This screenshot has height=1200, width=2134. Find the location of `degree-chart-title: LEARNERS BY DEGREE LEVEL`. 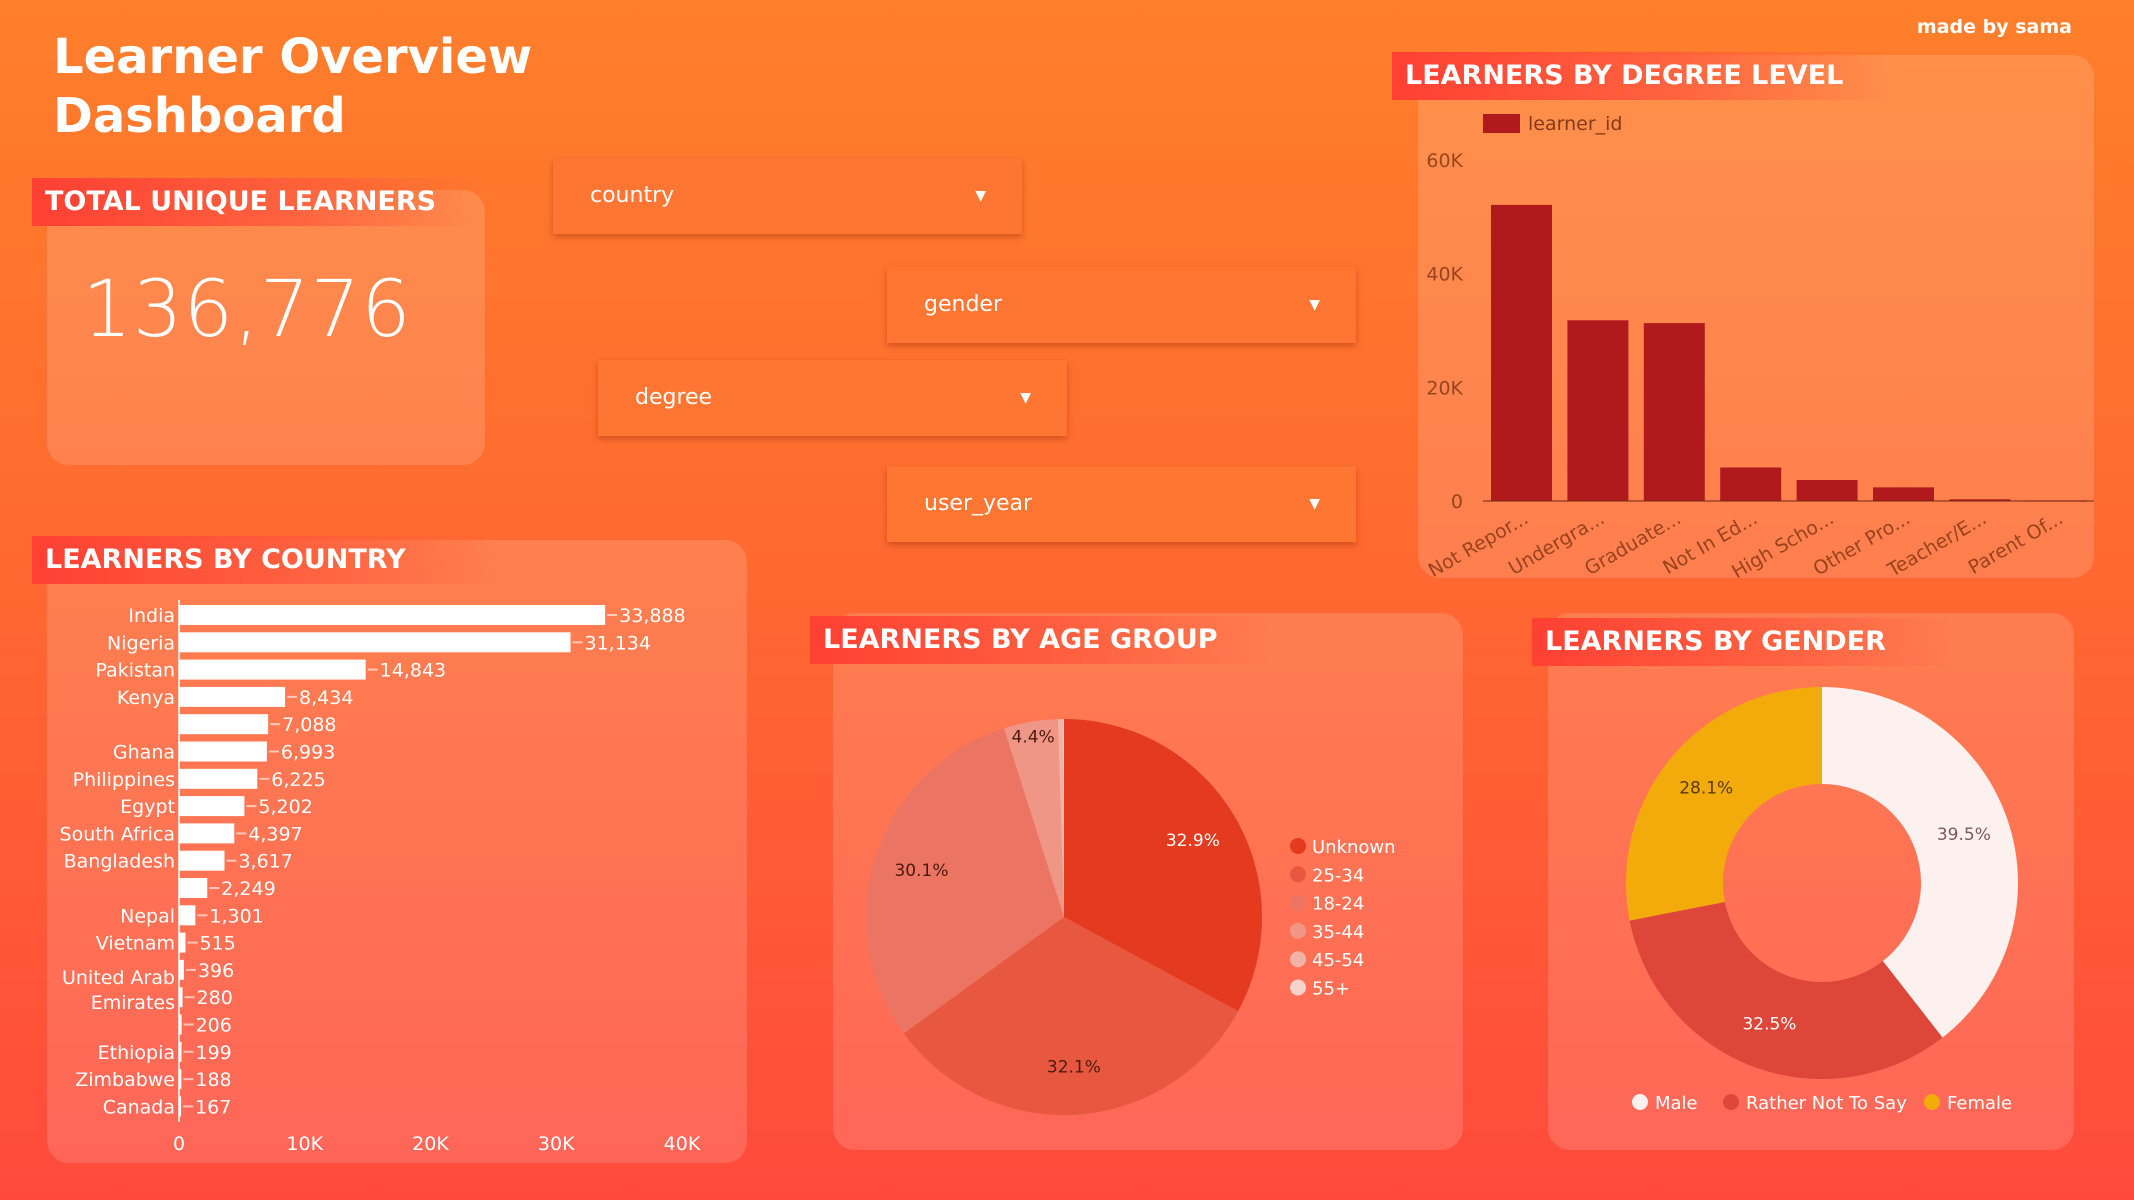

degree-chart-title: LEARNERS BY DEGREE LEVEL is located at coordinates (1642, 76).